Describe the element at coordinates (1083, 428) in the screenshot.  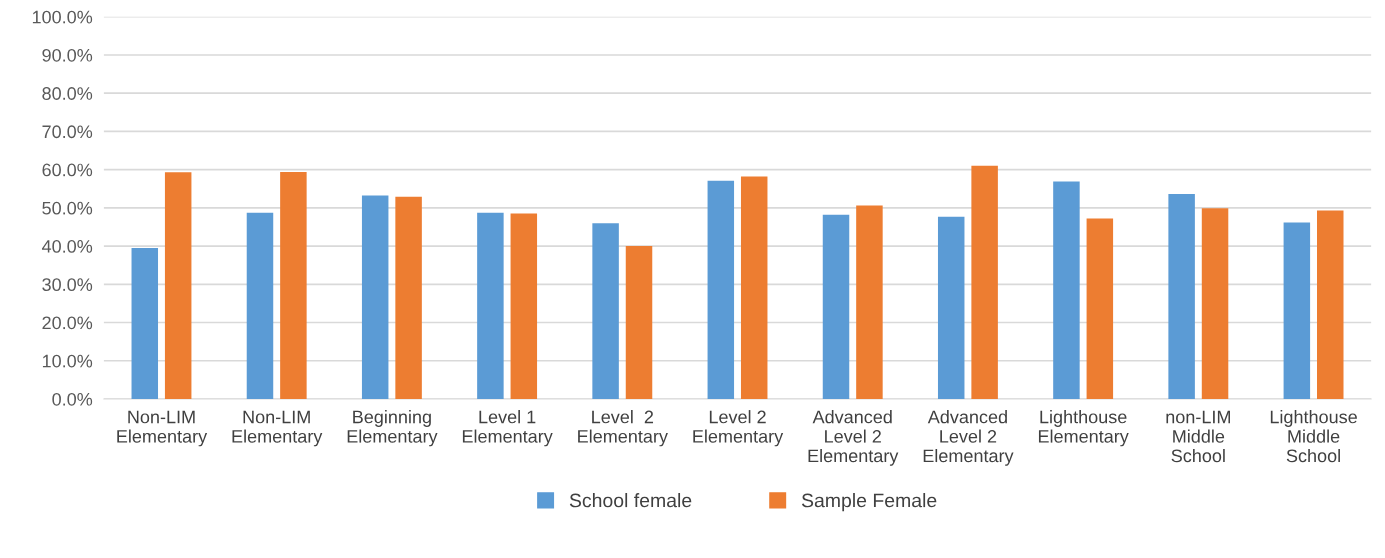
I see `x-tick-label: Lighthouse Elementary` at that location.